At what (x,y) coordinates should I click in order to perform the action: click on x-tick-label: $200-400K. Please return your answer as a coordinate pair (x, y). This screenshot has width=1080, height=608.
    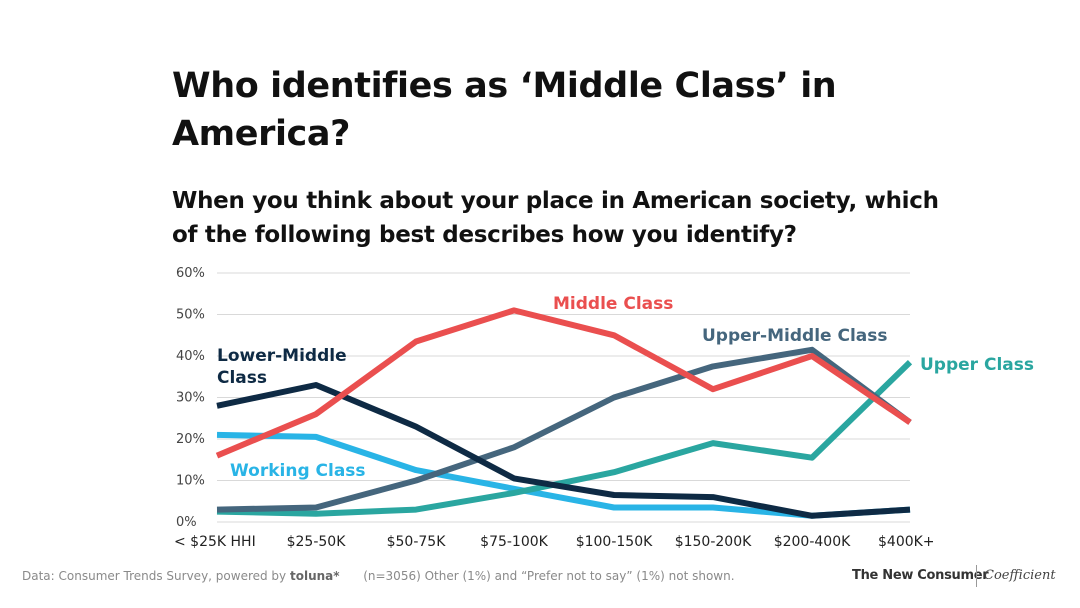
    Looking at the image, I should click on (812, 542).